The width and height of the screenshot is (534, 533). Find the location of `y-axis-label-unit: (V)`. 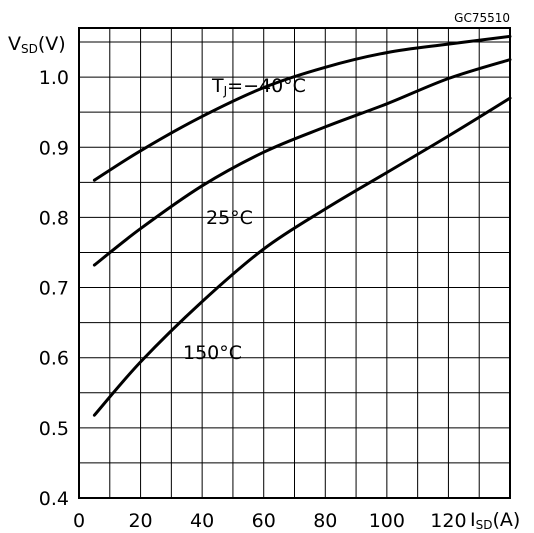

y-axis-label-unit: (V) is located at coordinates (52, 44).